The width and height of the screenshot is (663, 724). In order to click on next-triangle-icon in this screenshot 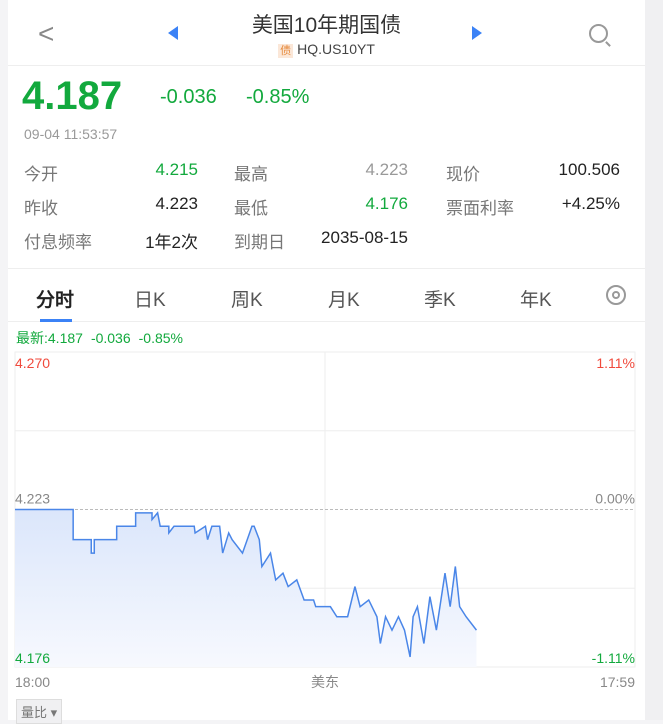, I will do `click(477, 33)`.